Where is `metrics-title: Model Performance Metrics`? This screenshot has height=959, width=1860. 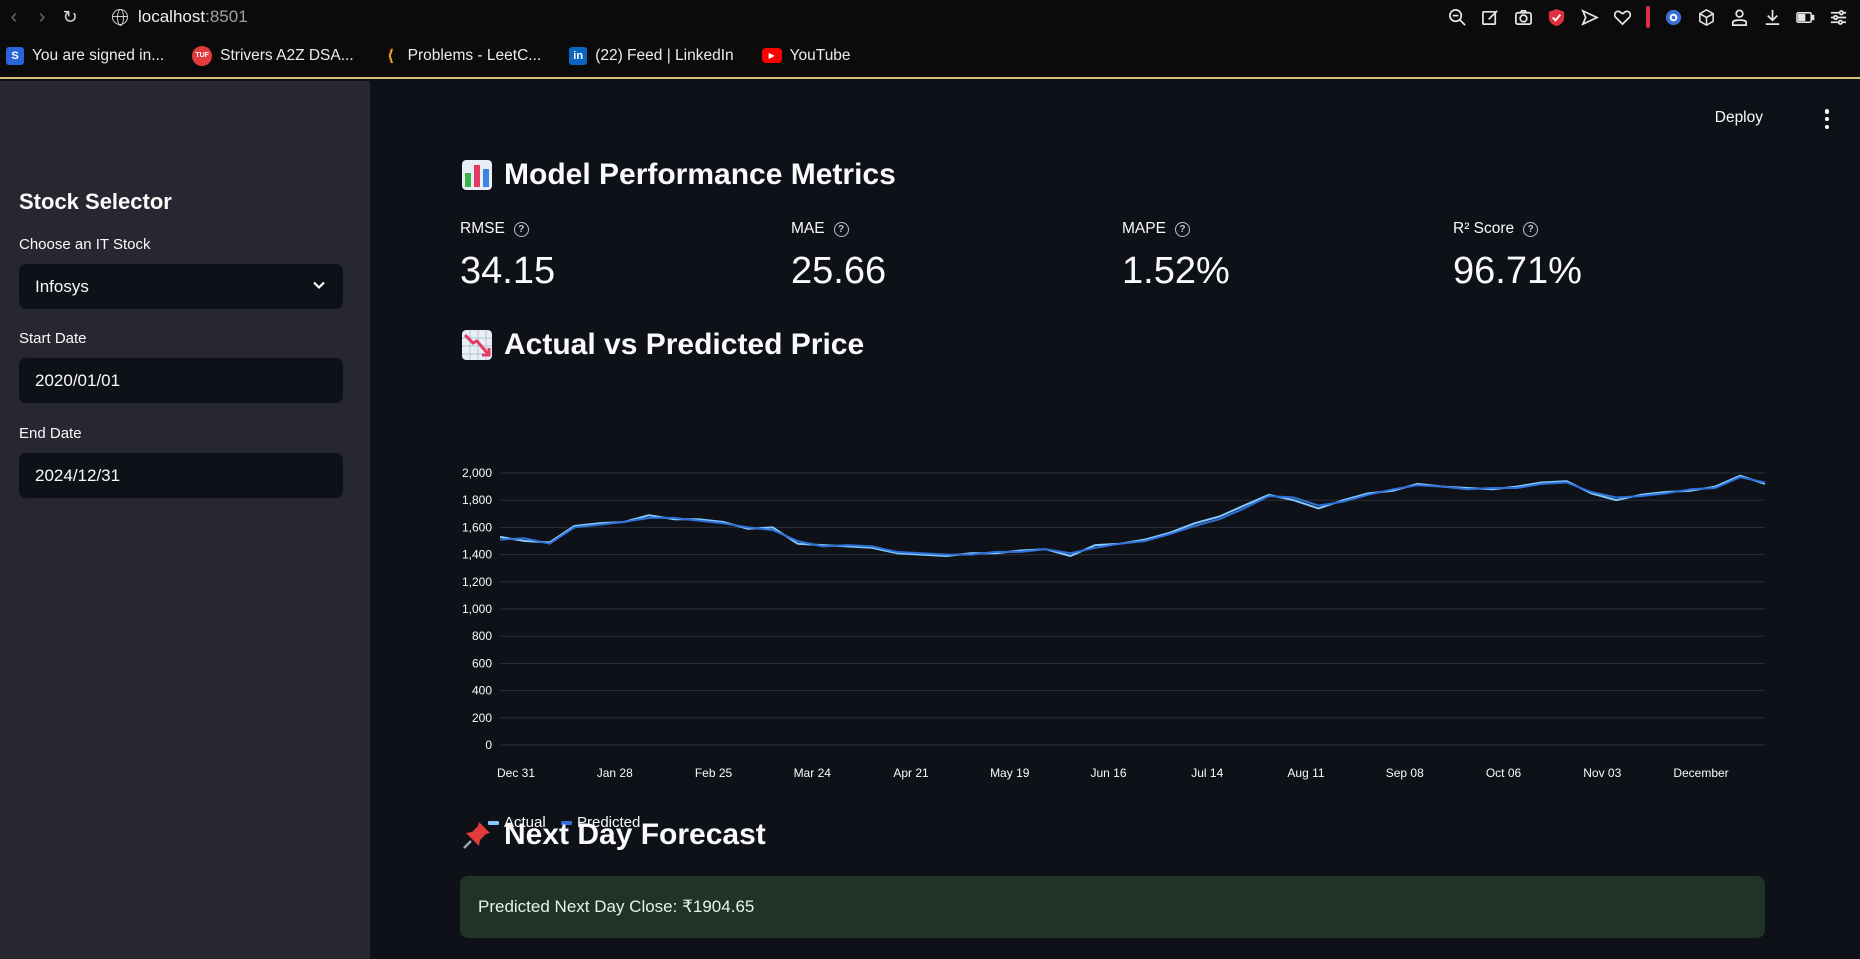
metrics-title: Model Performance Metrics is located at coordinates (700, 174).